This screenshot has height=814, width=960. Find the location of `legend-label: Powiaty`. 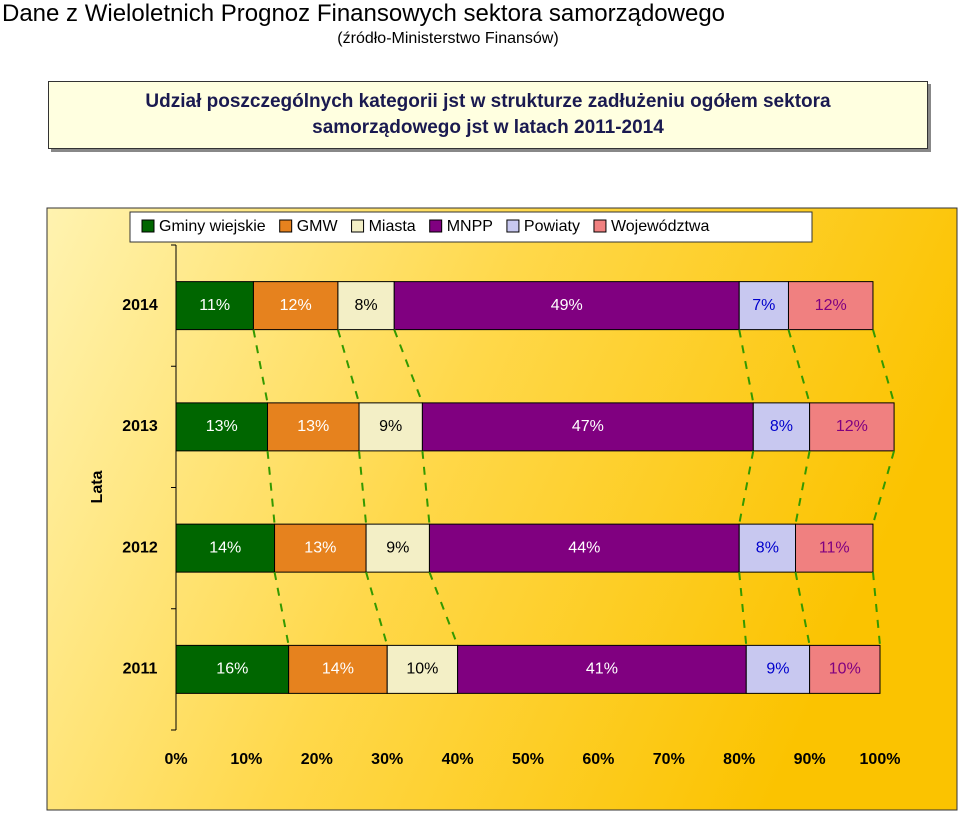

legend-label: Powiaty is located at coordinates (552, 226).